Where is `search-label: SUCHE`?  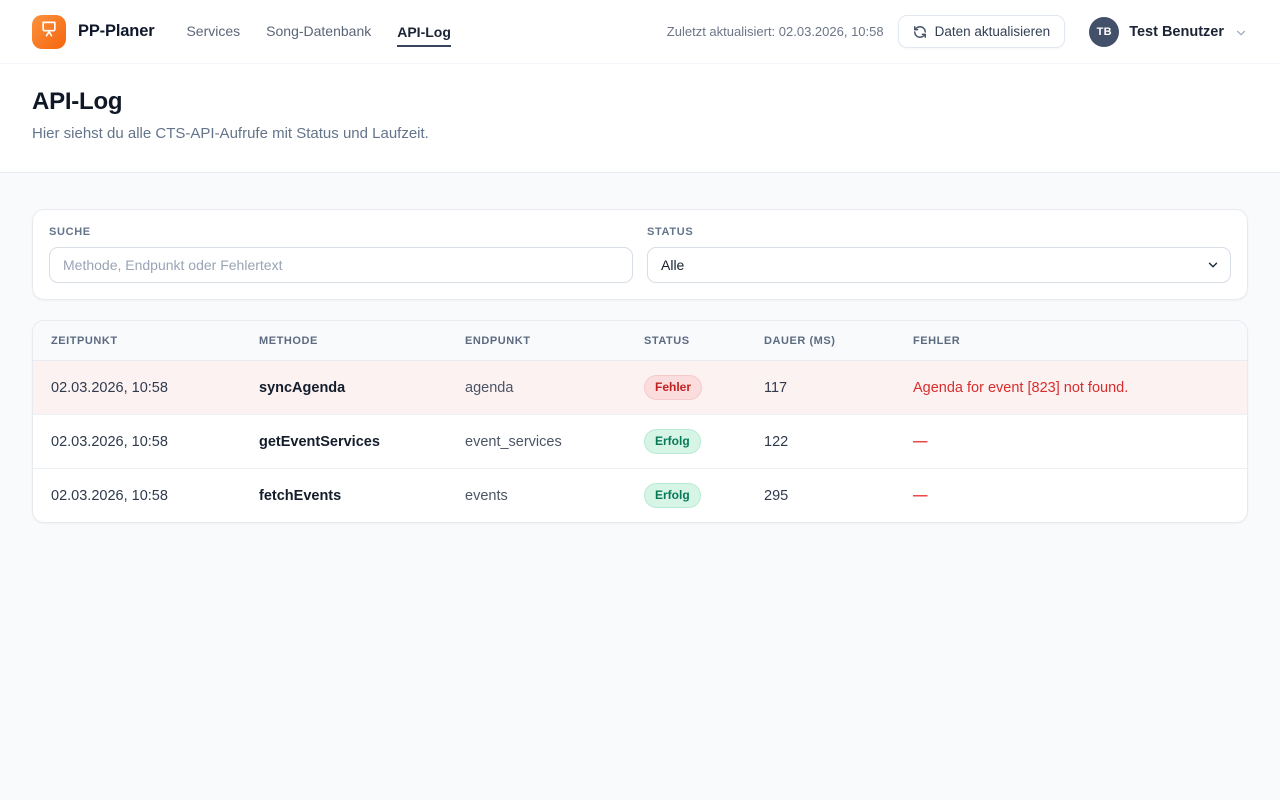 search-label: SUCHE is located at coordinates (70, 232).